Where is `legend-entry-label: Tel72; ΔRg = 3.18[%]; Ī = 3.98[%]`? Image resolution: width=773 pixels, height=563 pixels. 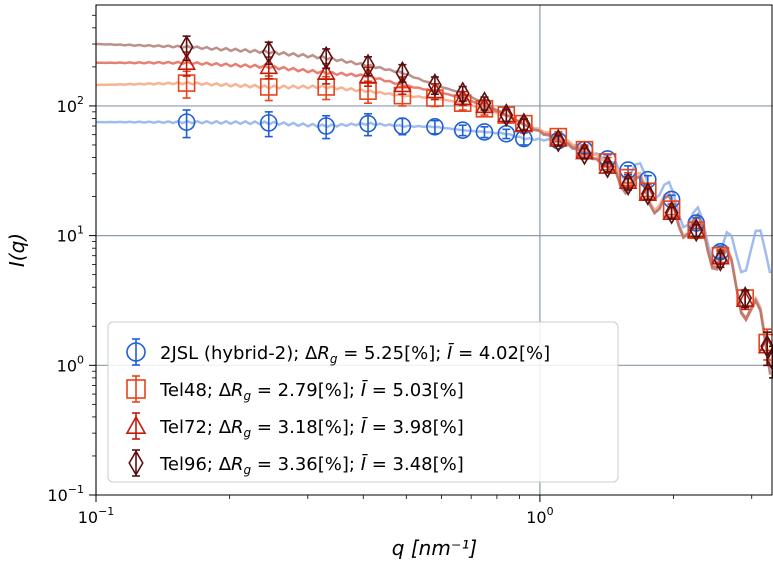
legend-entry-label: Tel72; ΔRg = 3.18[%]; Ī = 3.98[%] is located at coordinates (311, 428).